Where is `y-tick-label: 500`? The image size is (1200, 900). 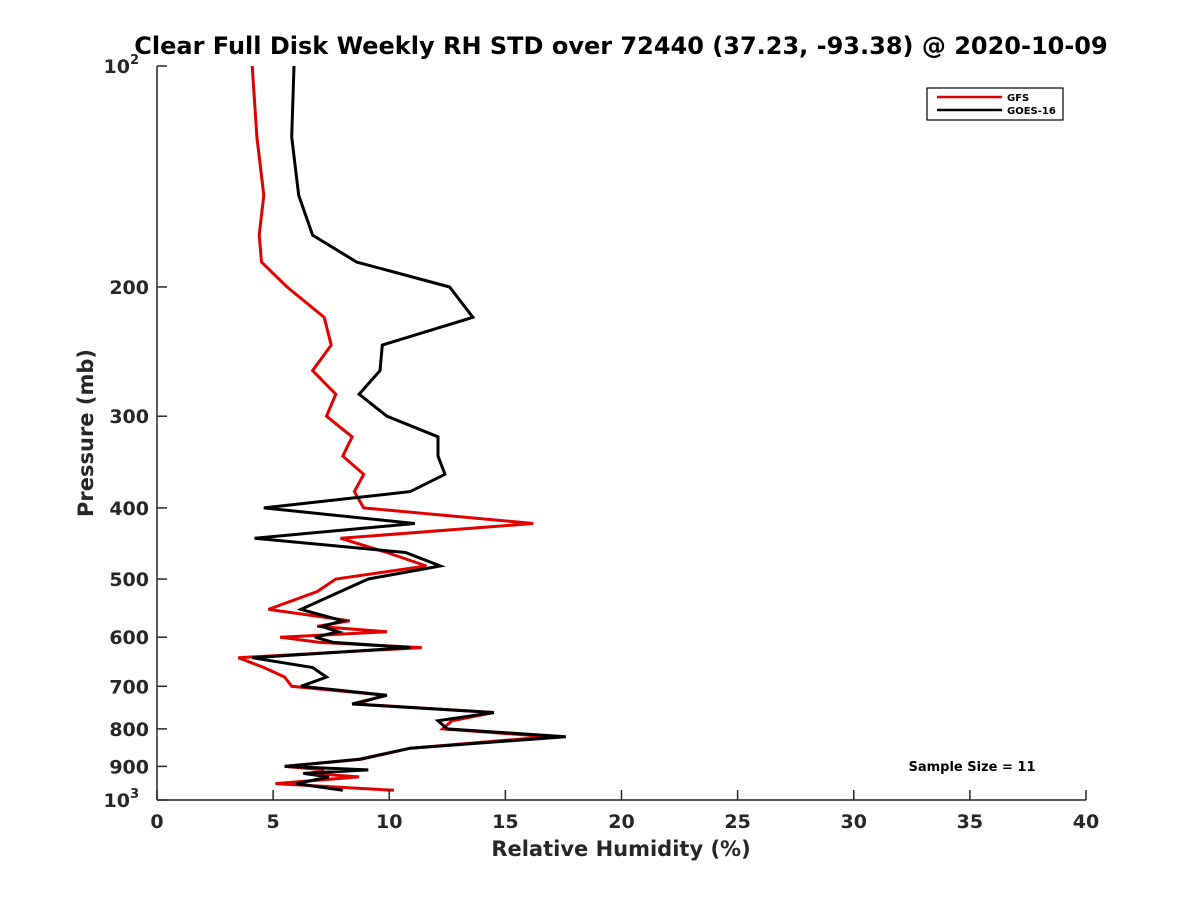 y-tick-label: 500 is located at coordinates (129, 580).